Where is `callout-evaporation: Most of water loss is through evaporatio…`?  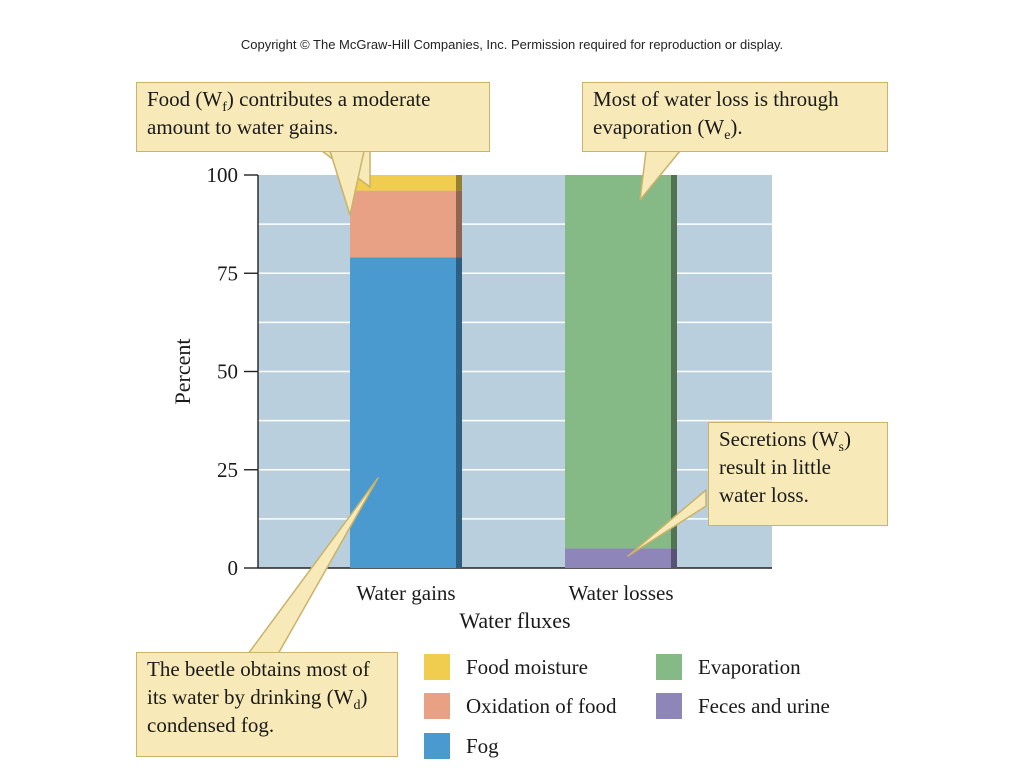
callout-evaporation: Most of water loss is through evaporatio… is located at coordinates (735, 117).